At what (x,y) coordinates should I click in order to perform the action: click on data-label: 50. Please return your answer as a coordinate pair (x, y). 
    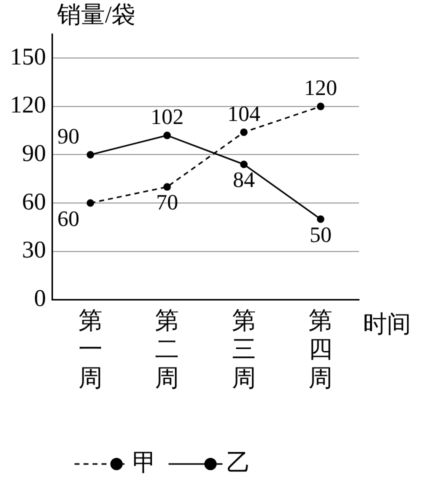
    Looking at the image, I should click on (321, 234).